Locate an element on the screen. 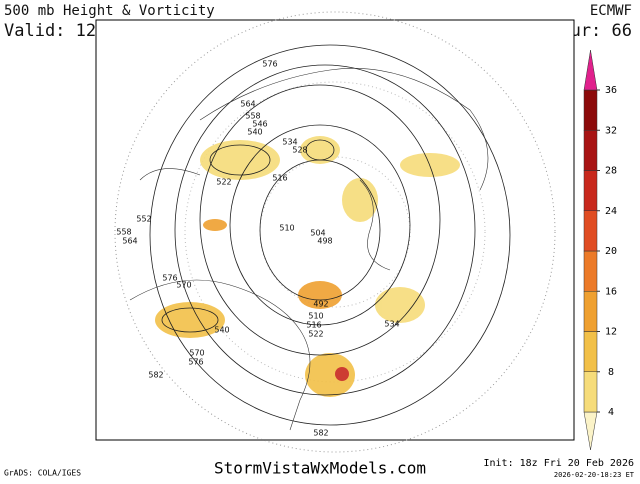 The width and height of the screenshot is (640, 484). contour-label: 546 is located at coordinates (259, 124).